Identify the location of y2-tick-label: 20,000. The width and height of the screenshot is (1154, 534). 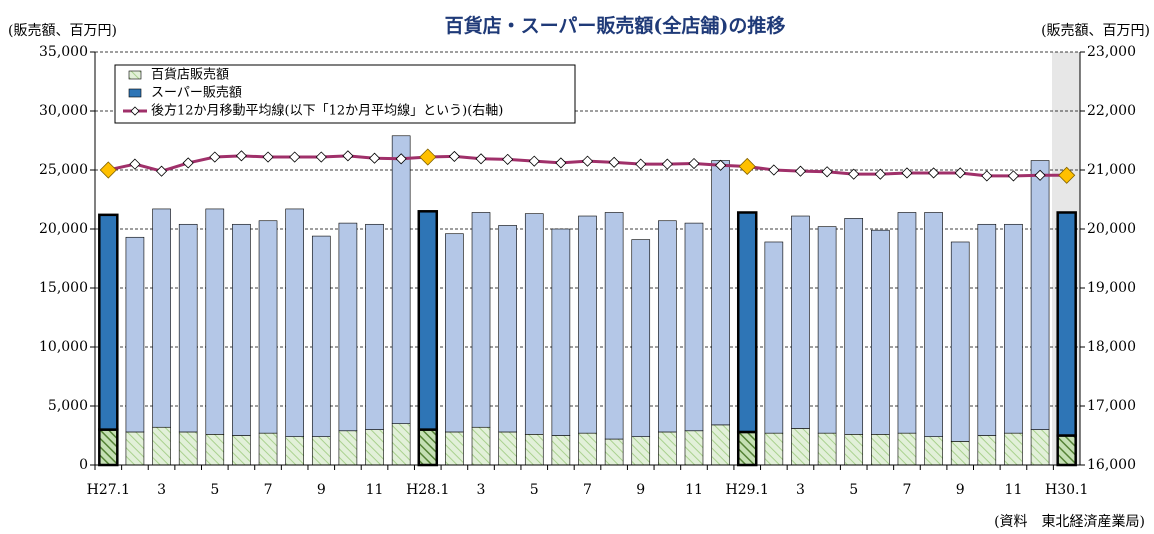
(1111, 229).